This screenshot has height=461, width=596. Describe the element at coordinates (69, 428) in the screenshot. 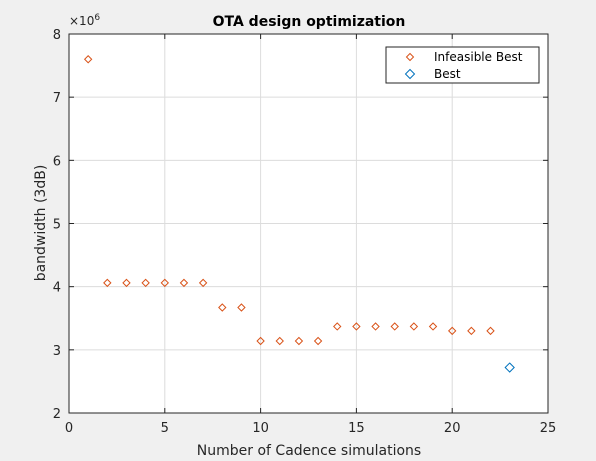

I see `x-tick-label: 0` at that location.